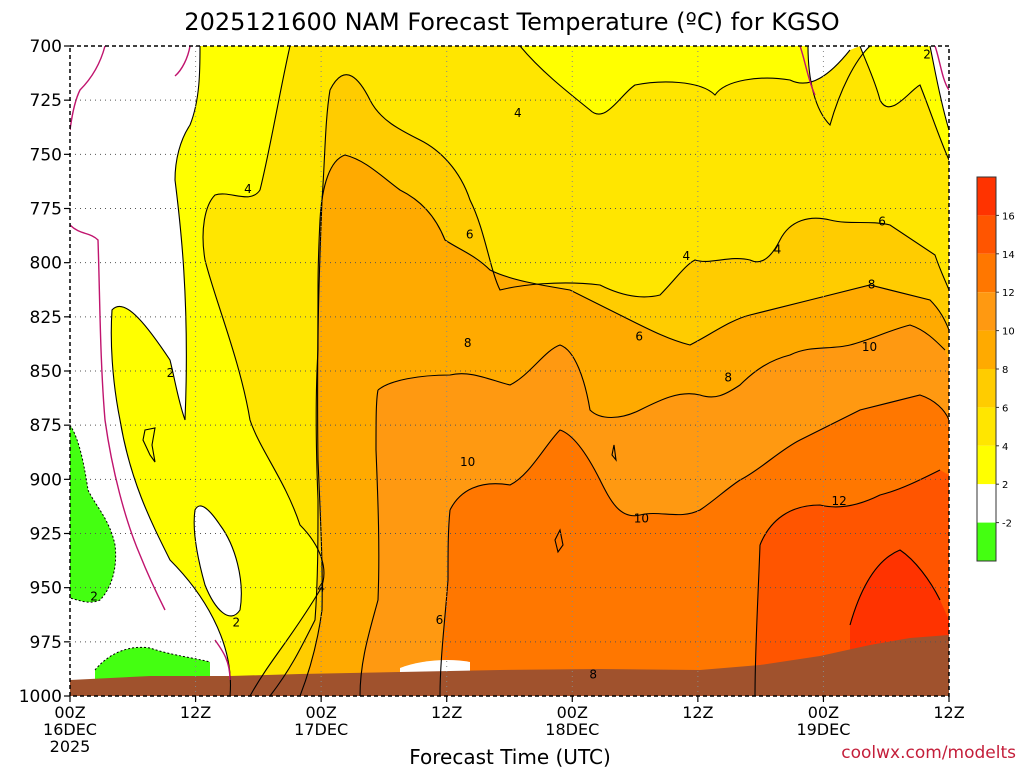  What do you see at coordinates (217, 561) in the screenshot?
I see `contour-cold-pocket` at bounding box center [217, 561].